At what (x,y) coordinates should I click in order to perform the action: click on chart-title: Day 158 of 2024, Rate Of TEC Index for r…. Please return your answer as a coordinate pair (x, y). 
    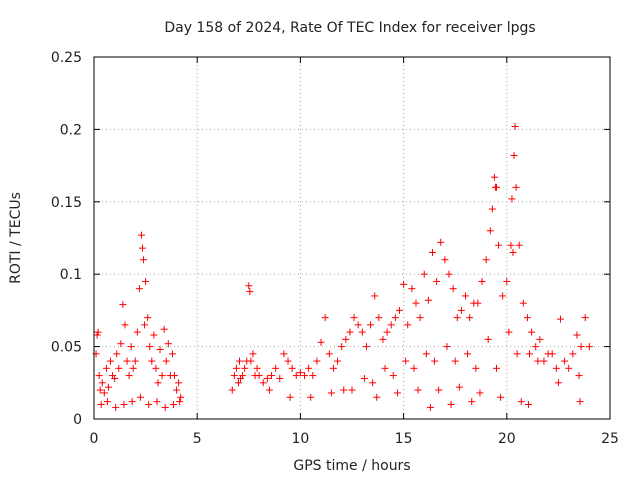
    Looking at the image, I should click on (349, 28).